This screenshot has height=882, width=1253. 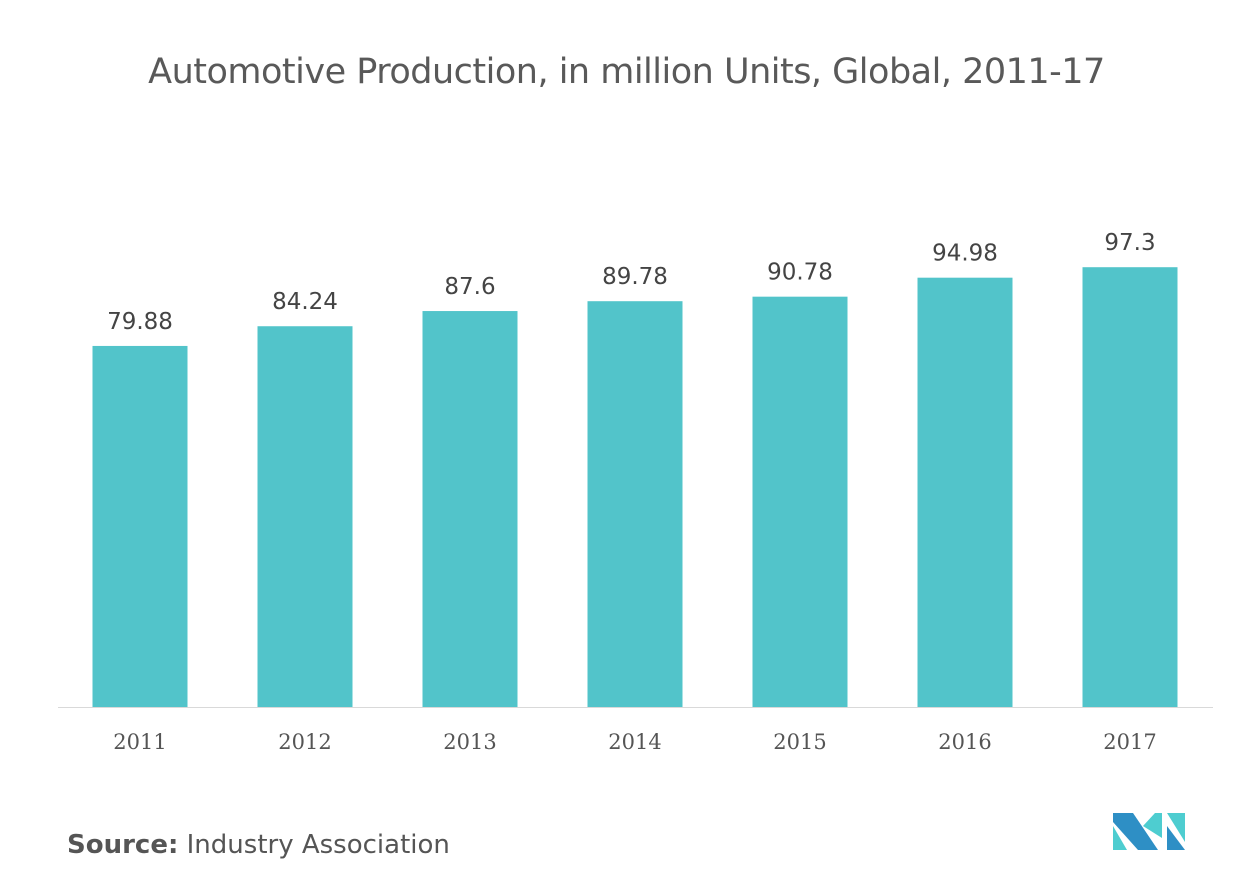 I want to click on bar-2011, so click(x=140, y=526).